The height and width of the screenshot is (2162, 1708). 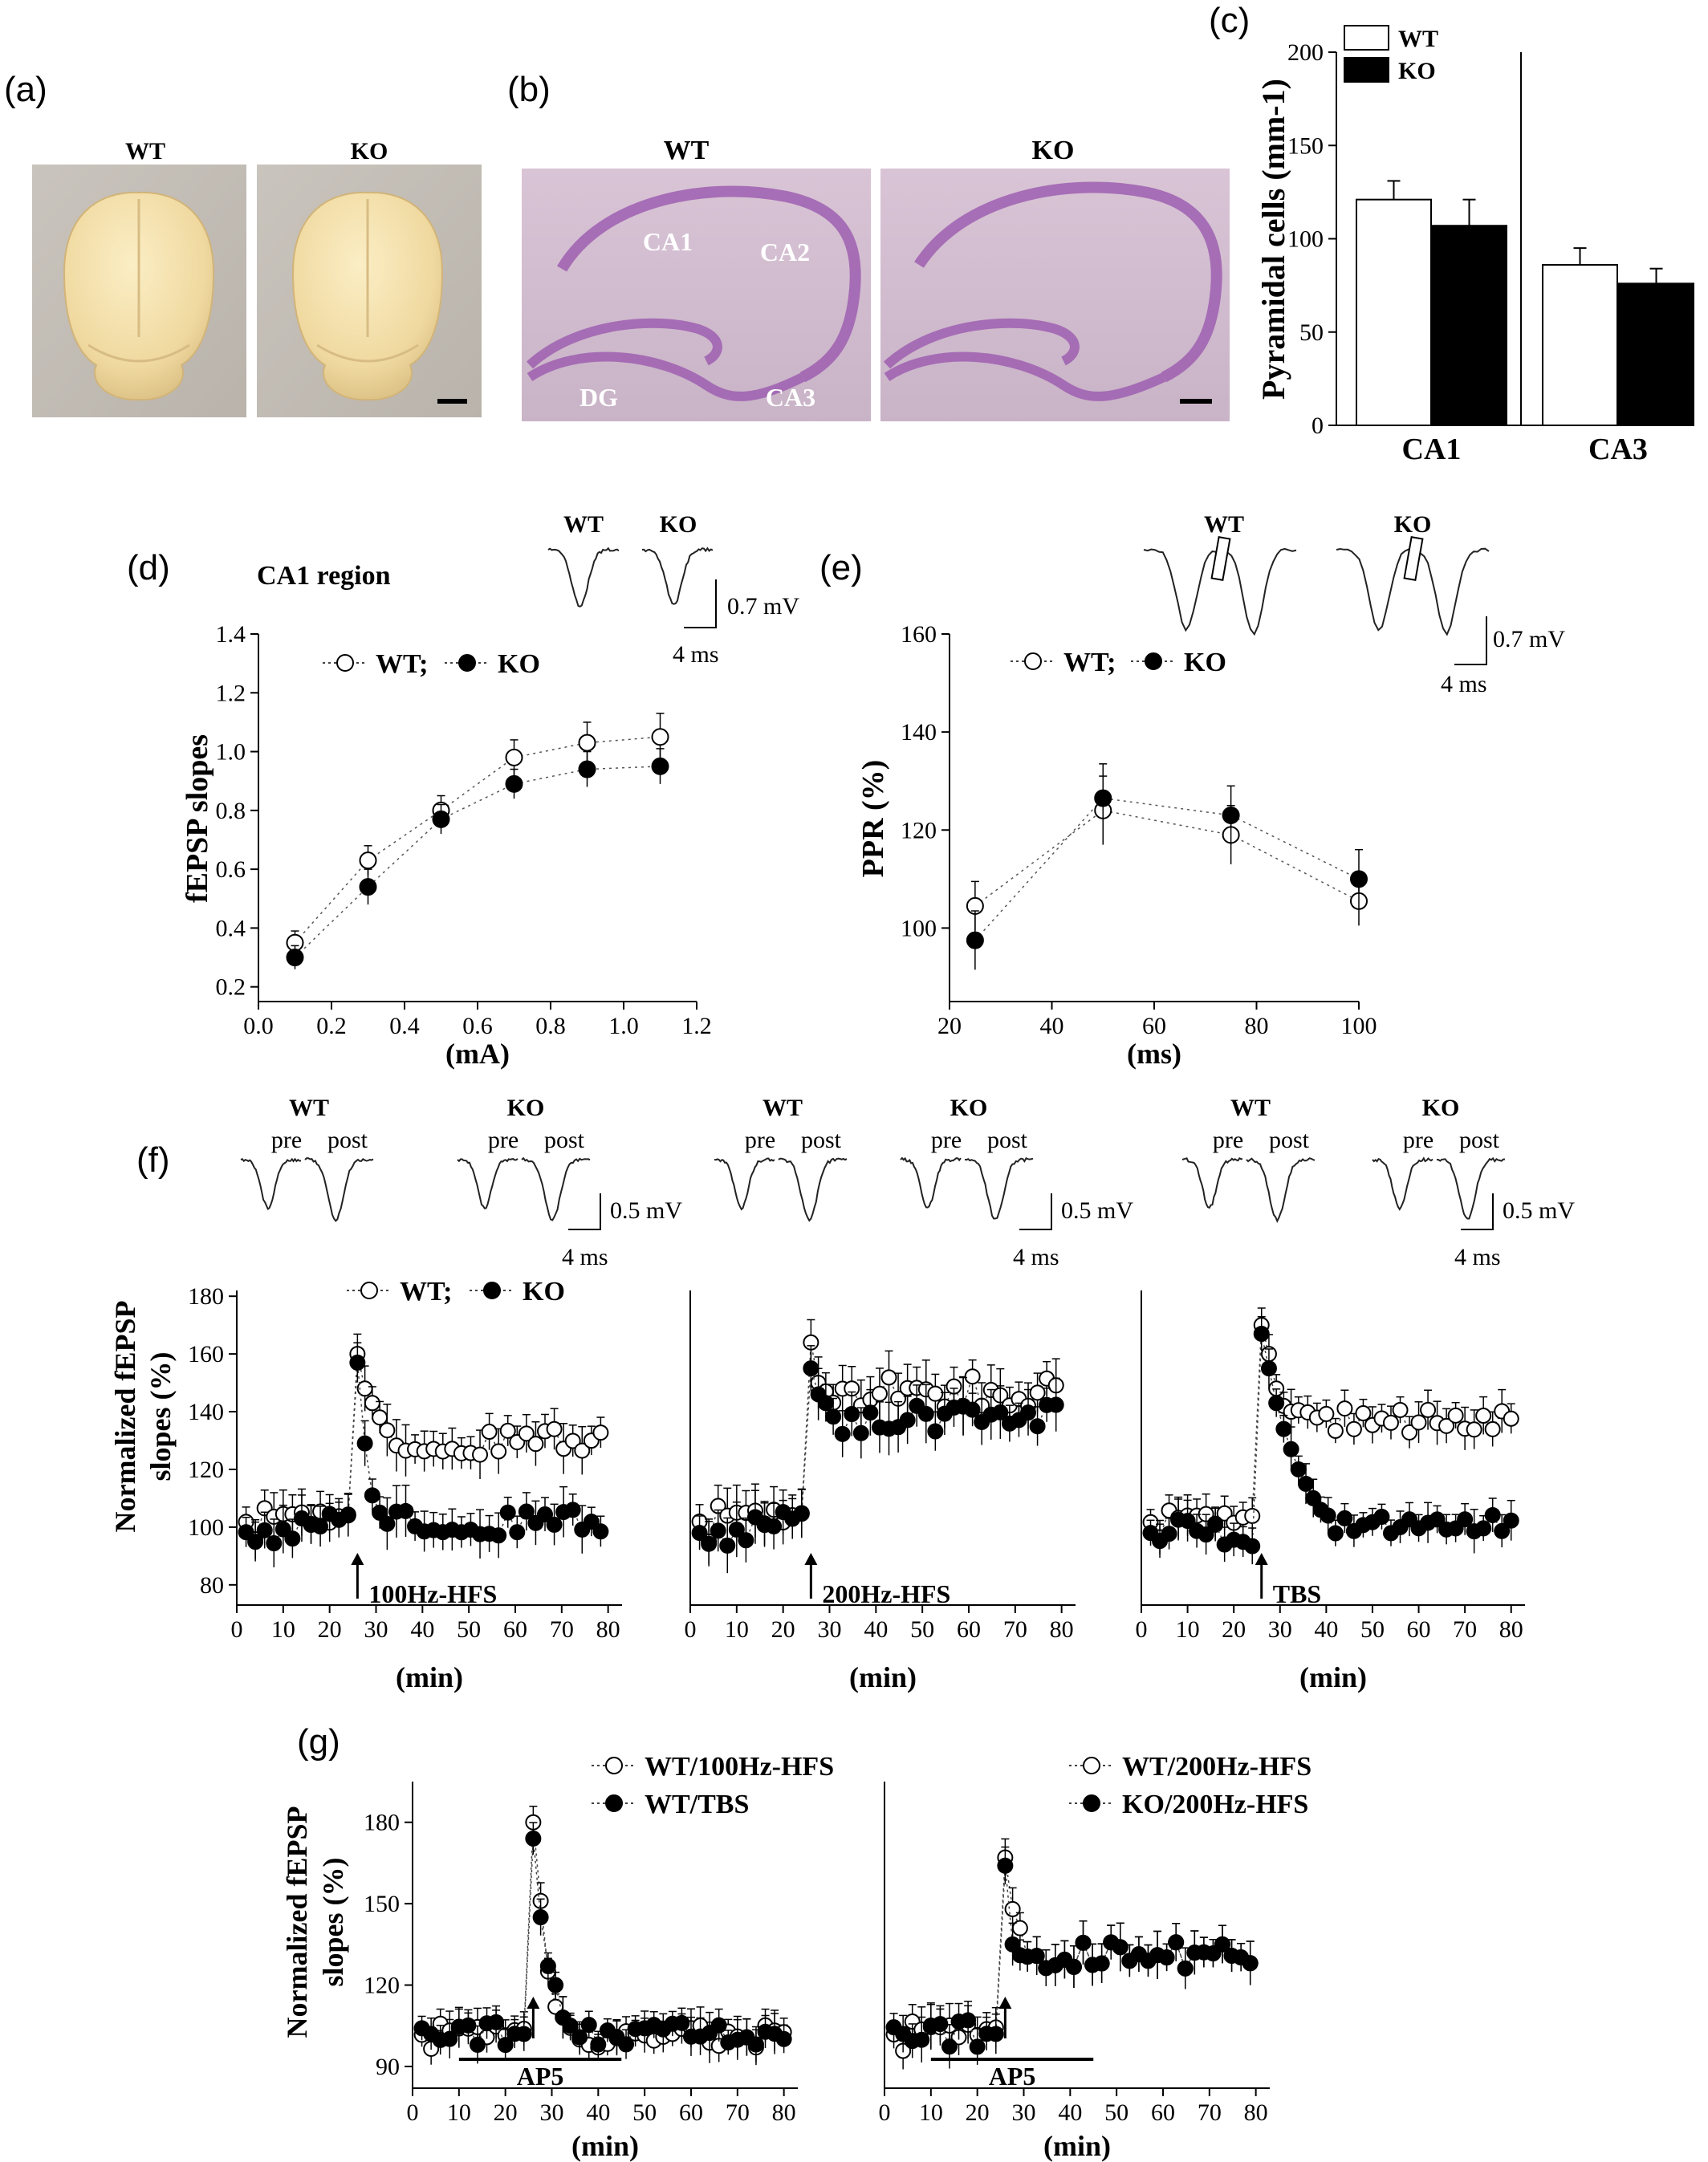 What do you see at coordinates (972, 1376) in the screenshot?
I see `chart-f2-wt-point` at bounding box center [972, 1376].